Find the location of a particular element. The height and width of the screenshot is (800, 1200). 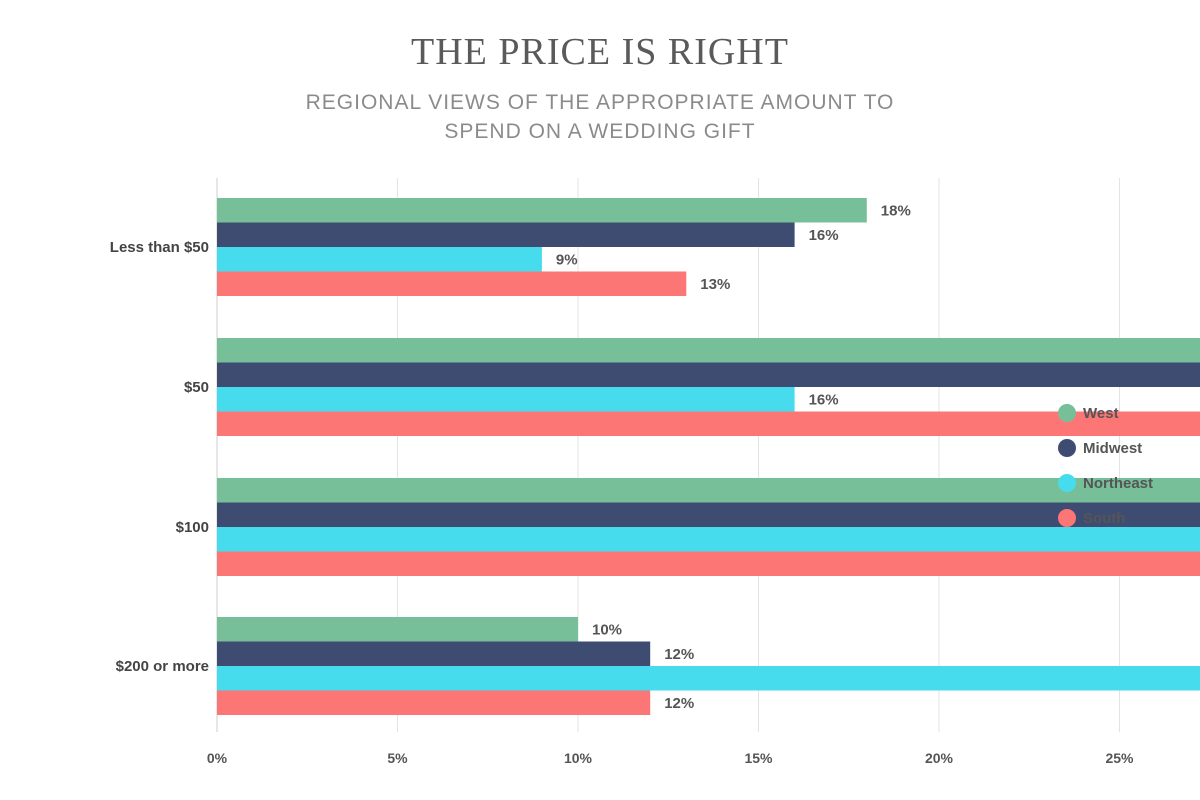

category-label: $50 is located at coordinates (196, 387).